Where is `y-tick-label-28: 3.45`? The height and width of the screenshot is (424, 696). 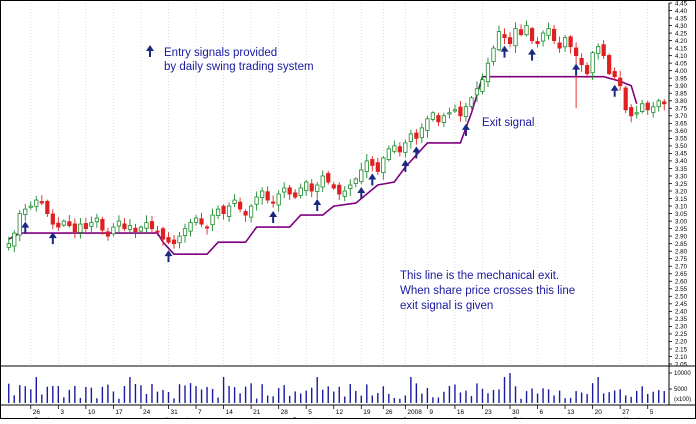 y-tick-label-28: 3.45 is located at coordinates (681, 154).